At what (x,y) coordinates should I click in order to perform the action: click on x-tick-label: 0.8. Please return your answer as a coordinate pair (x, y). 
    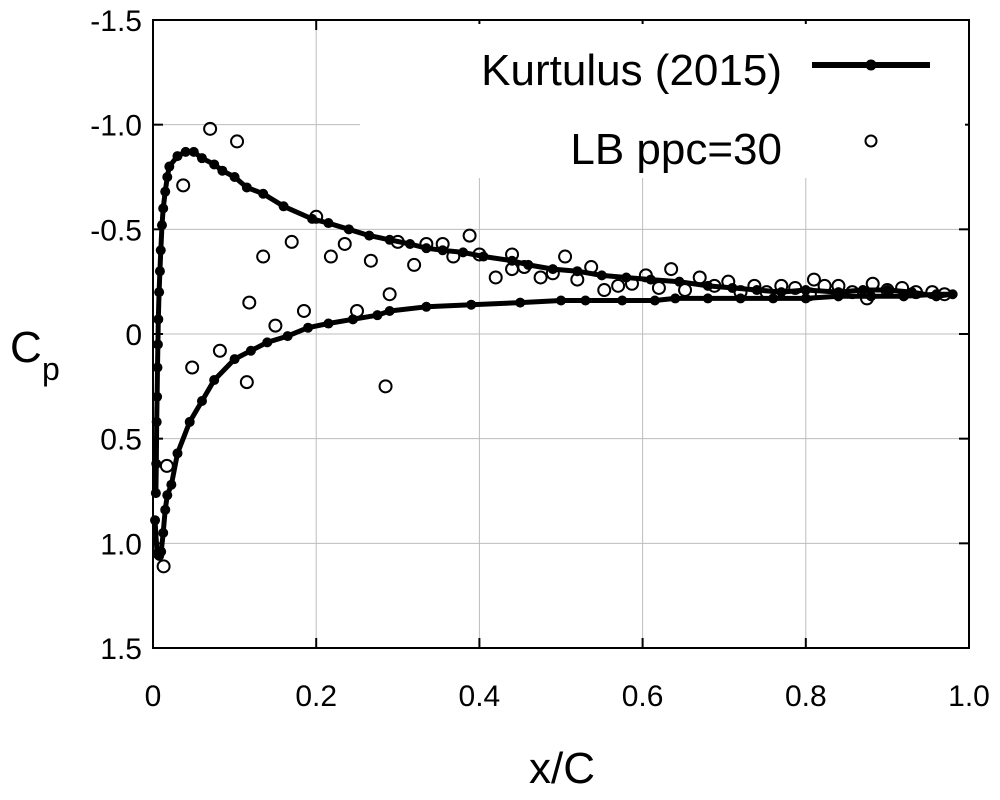
    Looking at the image, I should click on (806, 696).